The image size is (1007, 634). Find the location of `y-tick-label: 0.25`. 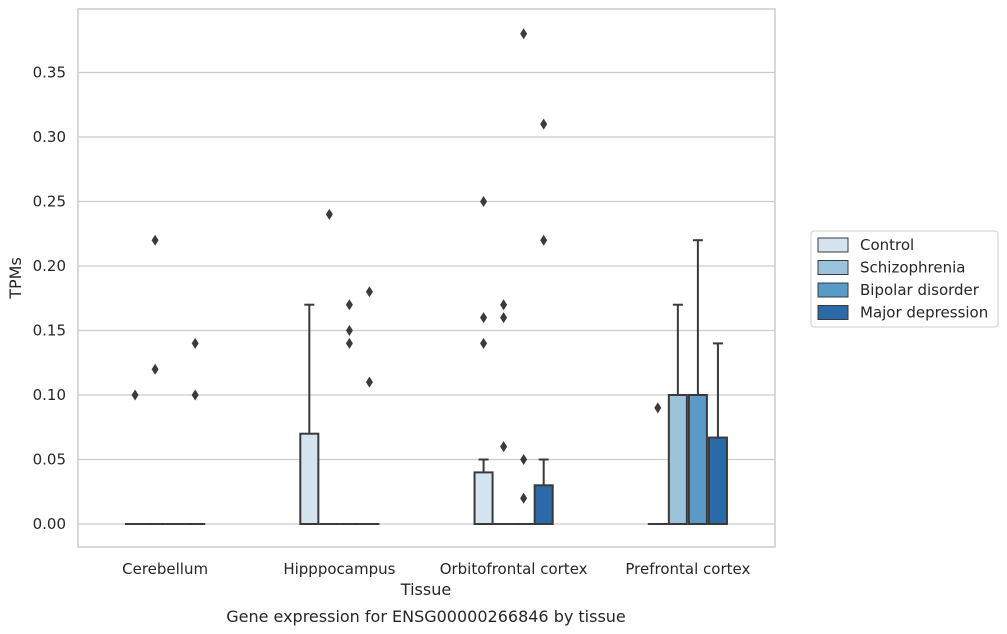

y-tick-label: 0.25 is located at coordinates (49, 202).